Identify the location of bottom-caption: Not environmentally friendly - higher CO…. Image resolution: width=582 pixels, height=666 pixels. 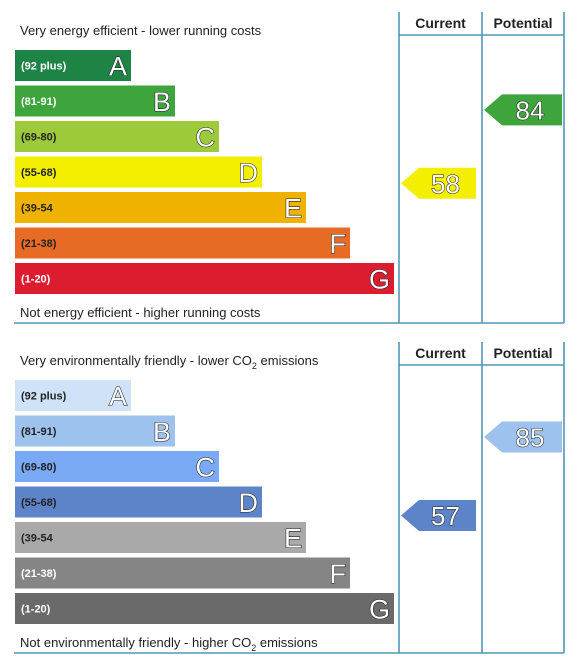
(169, 644).